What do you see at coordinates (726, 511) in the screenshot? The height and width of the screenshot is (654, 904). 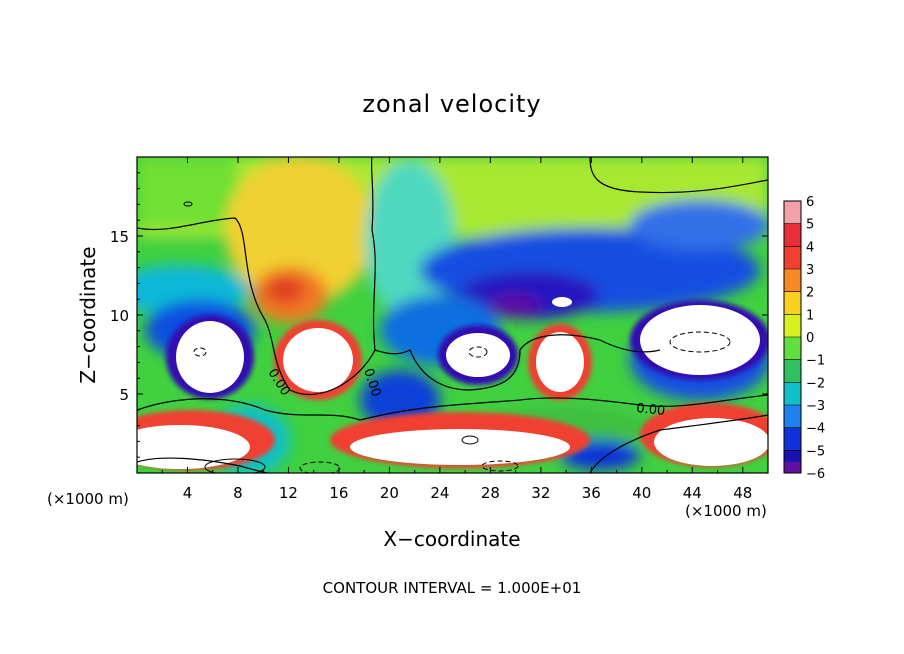 I see `x-unit-label-right: (×1000 m)` at bounding box center [726, 511].